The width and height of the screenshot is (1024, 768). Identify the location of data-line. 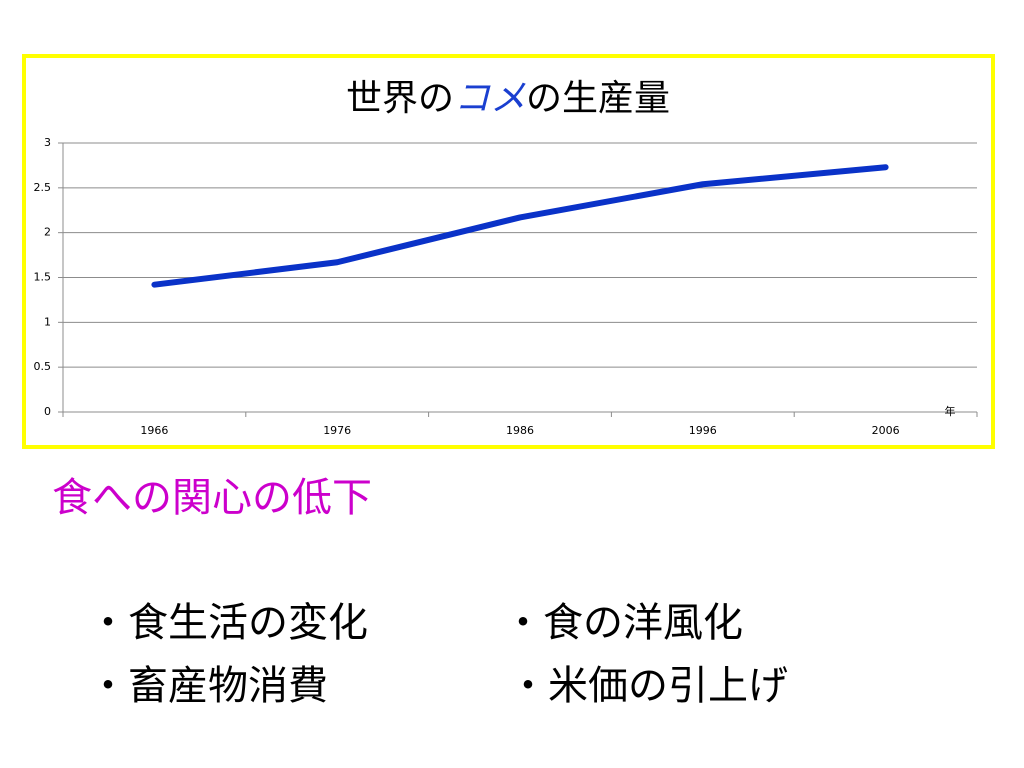
(520, 226).